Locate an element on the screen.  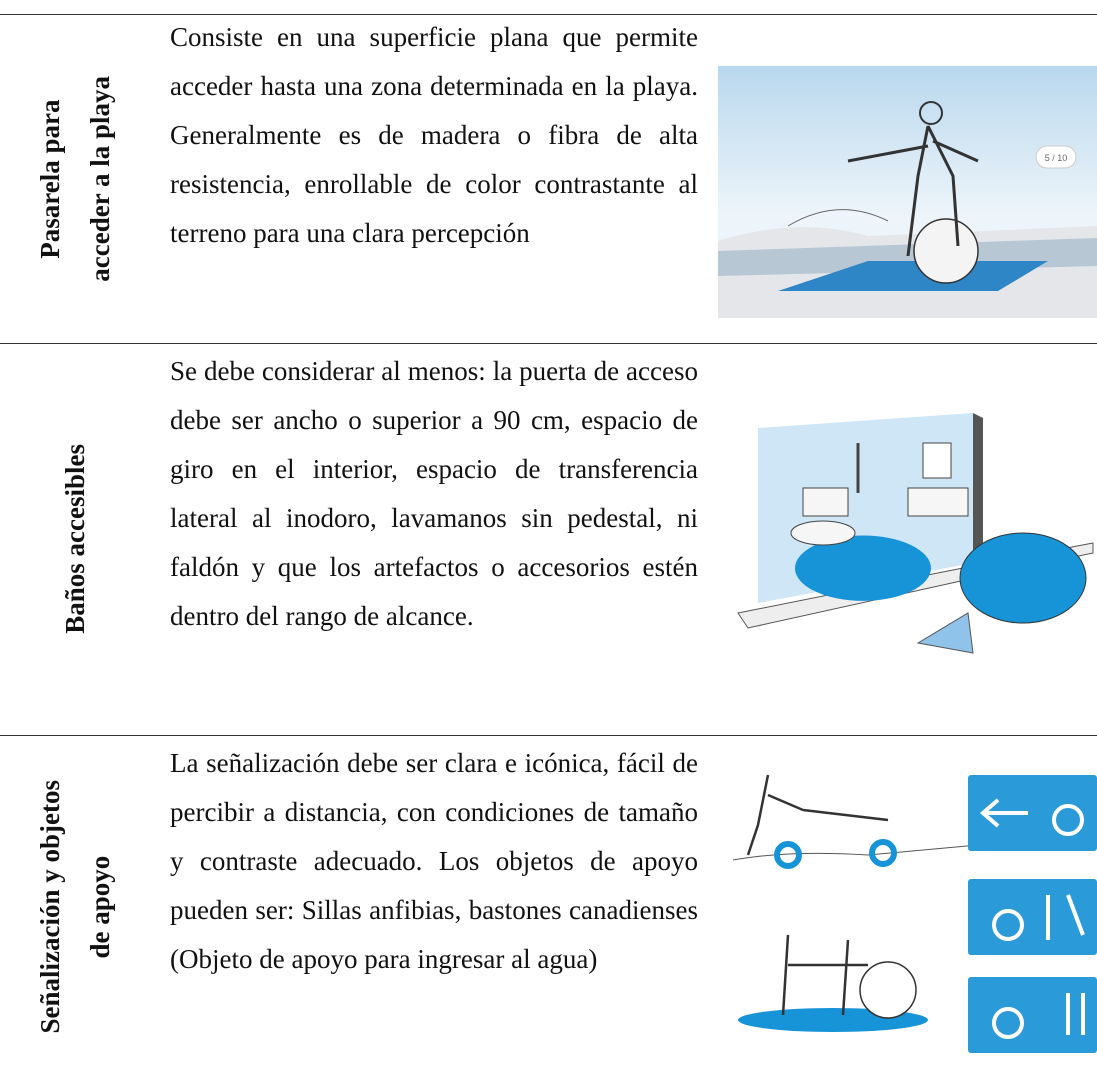
row-label: Baños accesibles is located at coordinates (75, 539).